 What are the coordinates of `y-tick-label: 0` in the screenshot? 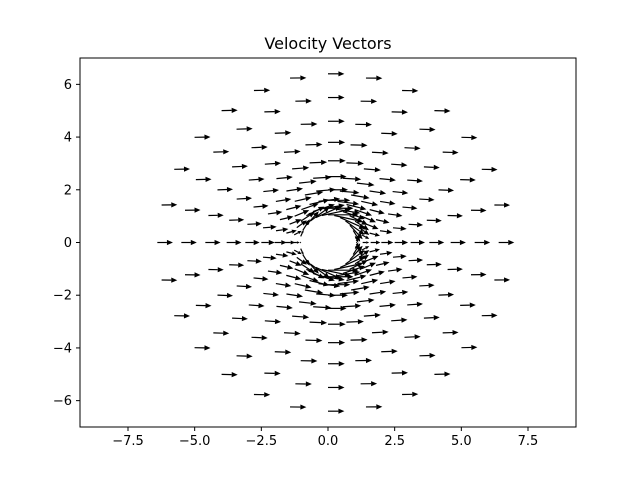 It's located at (68, 243).